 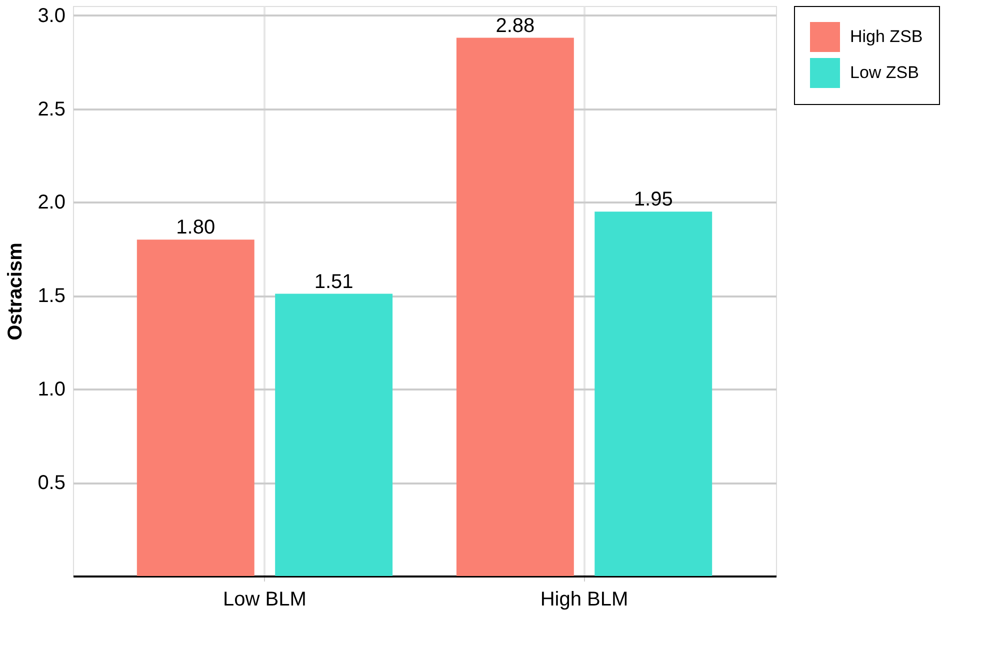 I want to click on legend-label: High ZSB, so click(x=886, y=36).